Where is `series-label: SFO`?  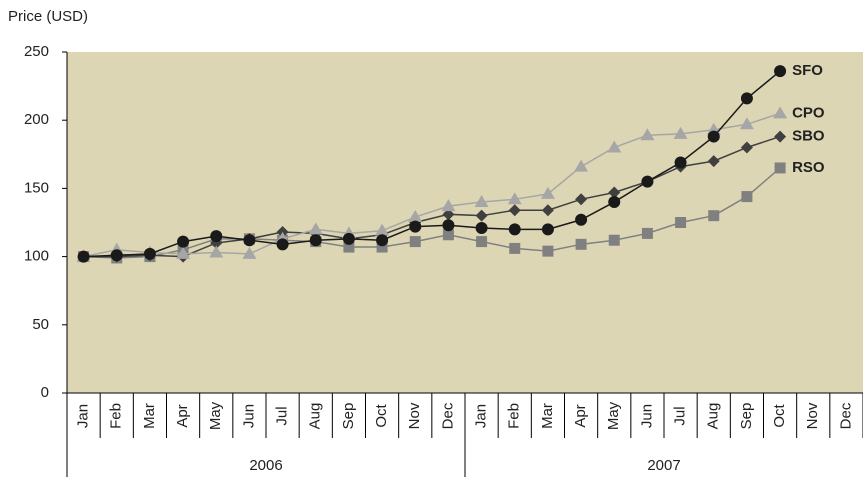 series-label: SFO is located at coordinates (807, 70).